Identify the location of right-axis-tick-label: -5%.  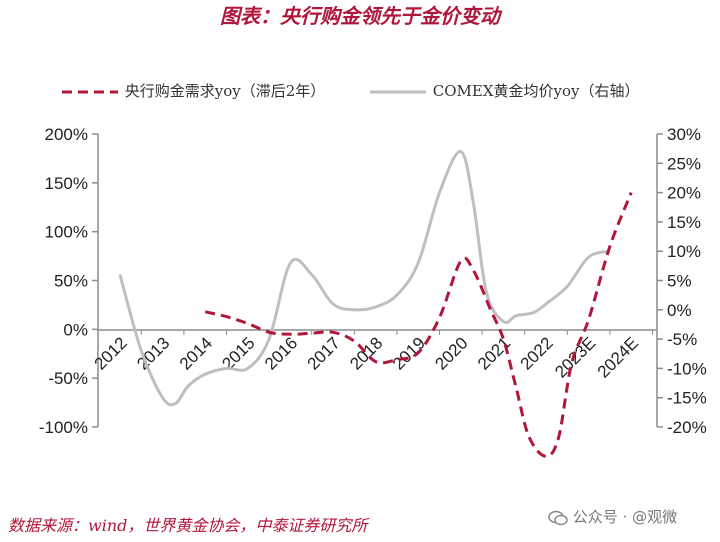
(682, 339).